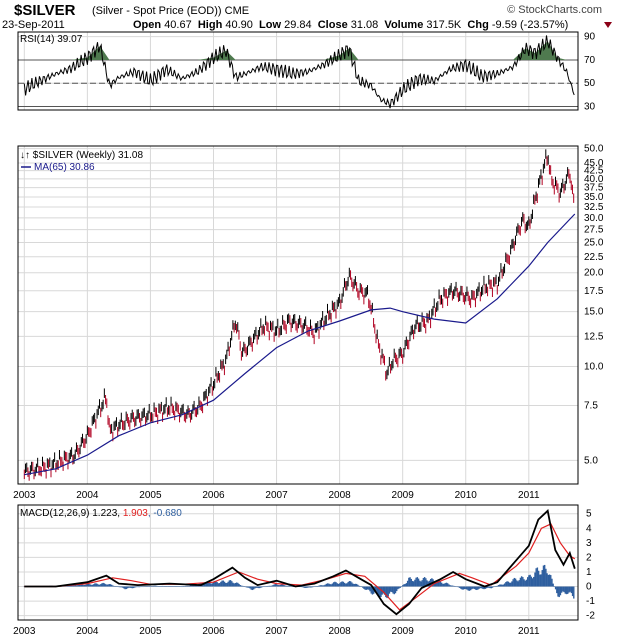 The width and height of the screenshot is (620, 639). Describe the element at coordinates (178, 25) in the screenshot. I see `open-value: 40.67` at that location.